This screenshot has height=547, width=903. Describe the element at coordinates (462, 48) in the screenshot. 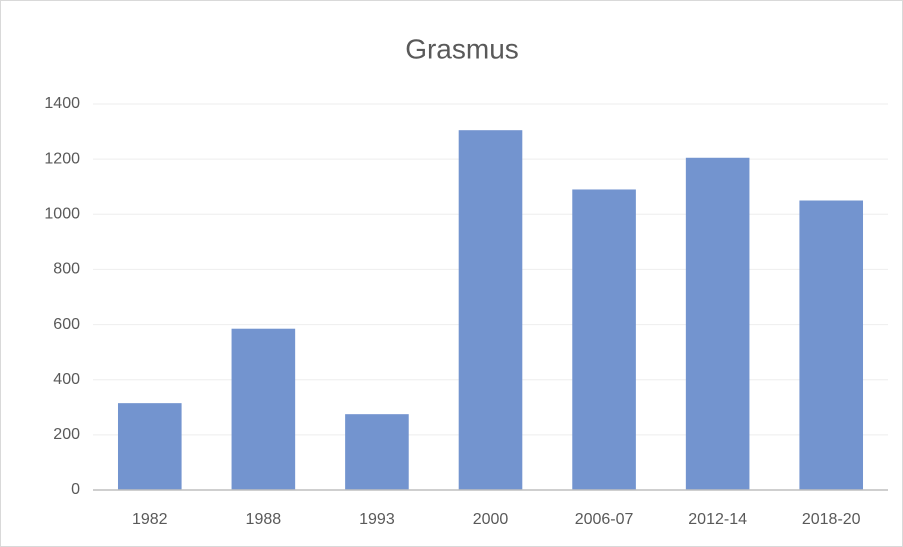

I see `chart-title: Grasmus` at that location.